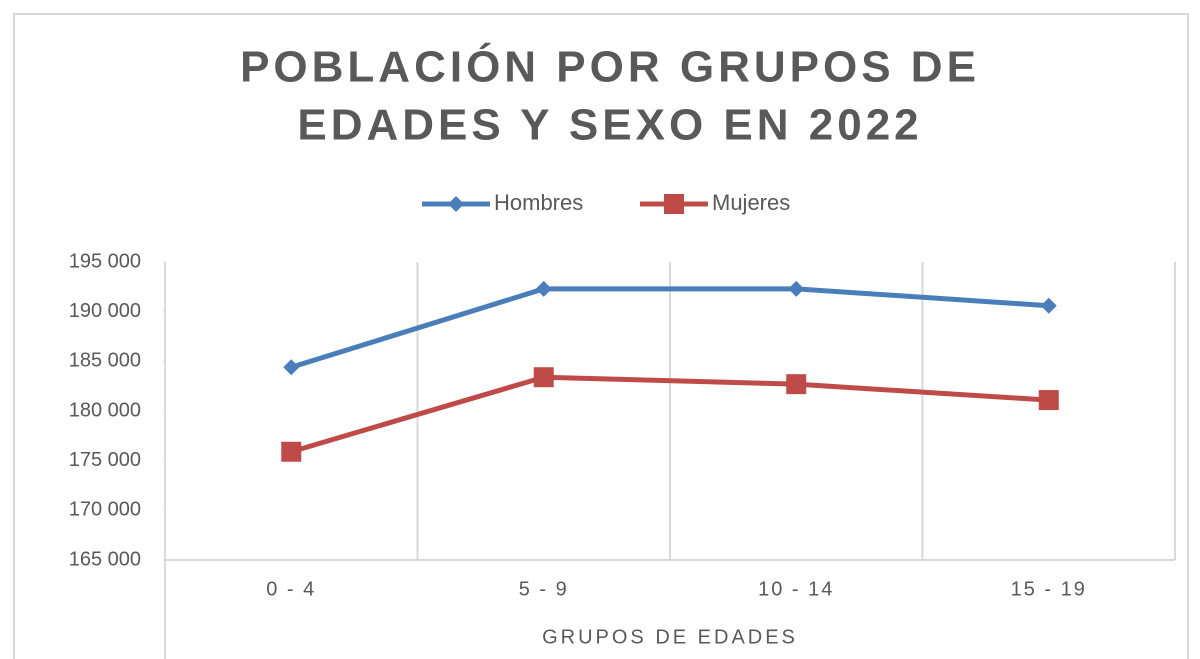 The image size is (1200, 659). Describe the element at coordinates (105, 410) in the screenshot. I see `y-tick-label: 180 000` at that location.